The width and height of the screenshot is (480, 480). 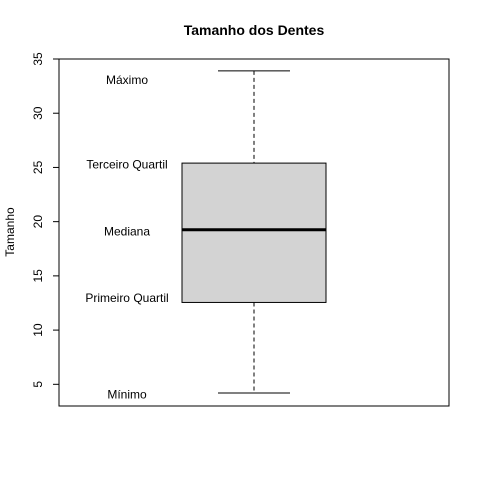 I want to click on y-tick-label: 35, so click(x=38, y=59).